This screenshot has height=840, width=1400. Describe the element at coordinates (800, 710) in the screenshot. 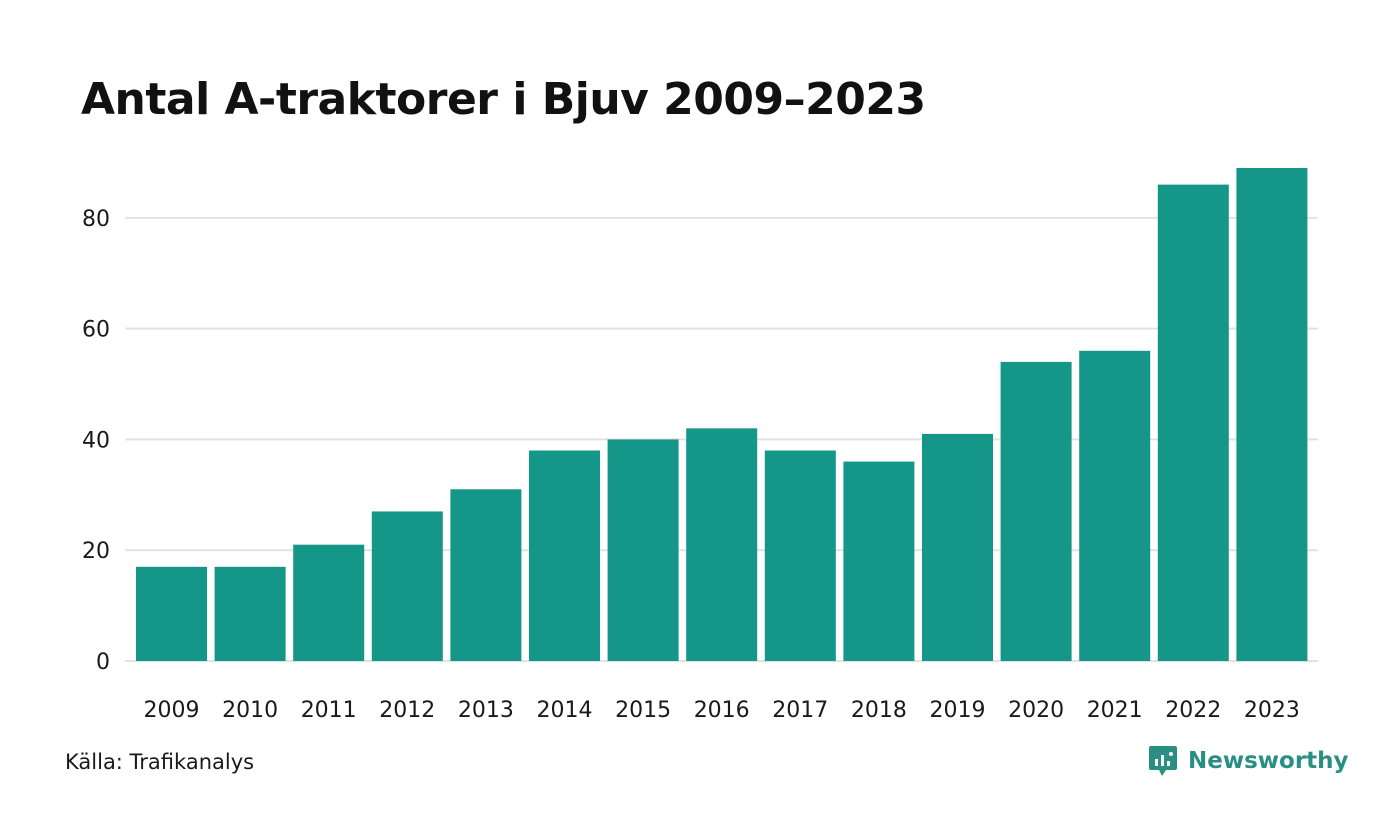

I see `x-tick-label: 2017` at that location.